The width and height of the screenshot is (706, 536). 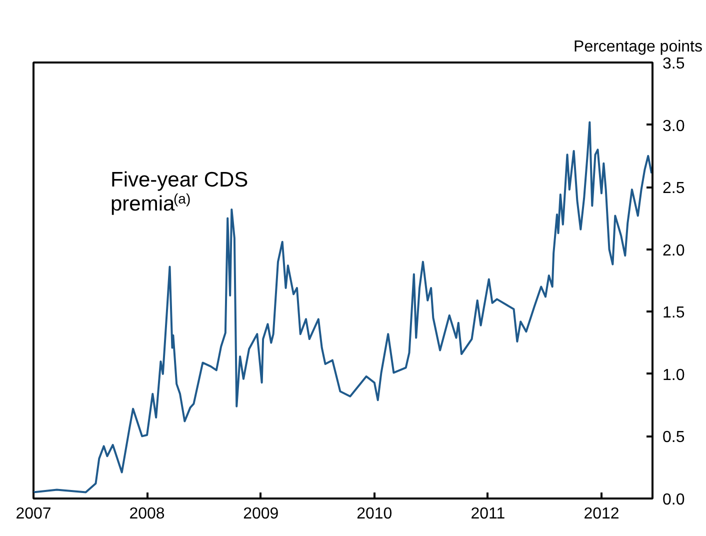 What do you see at coordinates (602, 514) in the screenshot?
I see `x-tick-label: 2012` at bounding box center [602, 514].